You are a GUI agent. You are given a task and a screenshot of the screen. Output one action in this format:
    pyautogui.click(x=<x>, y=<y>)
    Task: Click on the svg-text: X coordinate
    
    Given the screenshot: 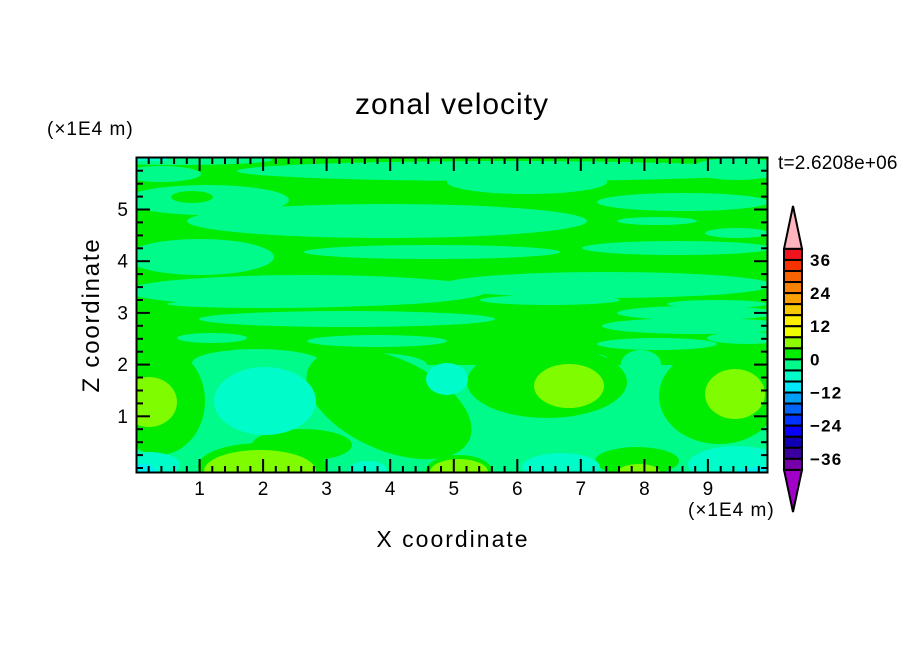 What is the action you would take?
    pyautogui.click(x=452, y=539)
    